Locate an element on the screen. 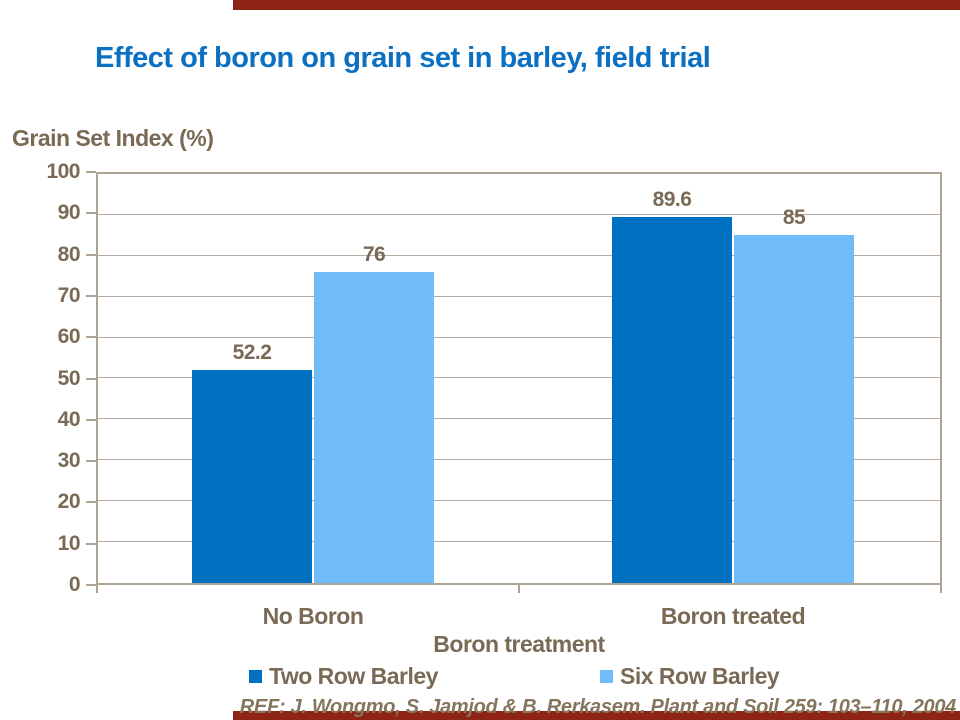 The height and width of the screenshot is (720, 960). slide-accent-bar-bottom is located at coordinates (596, 715).